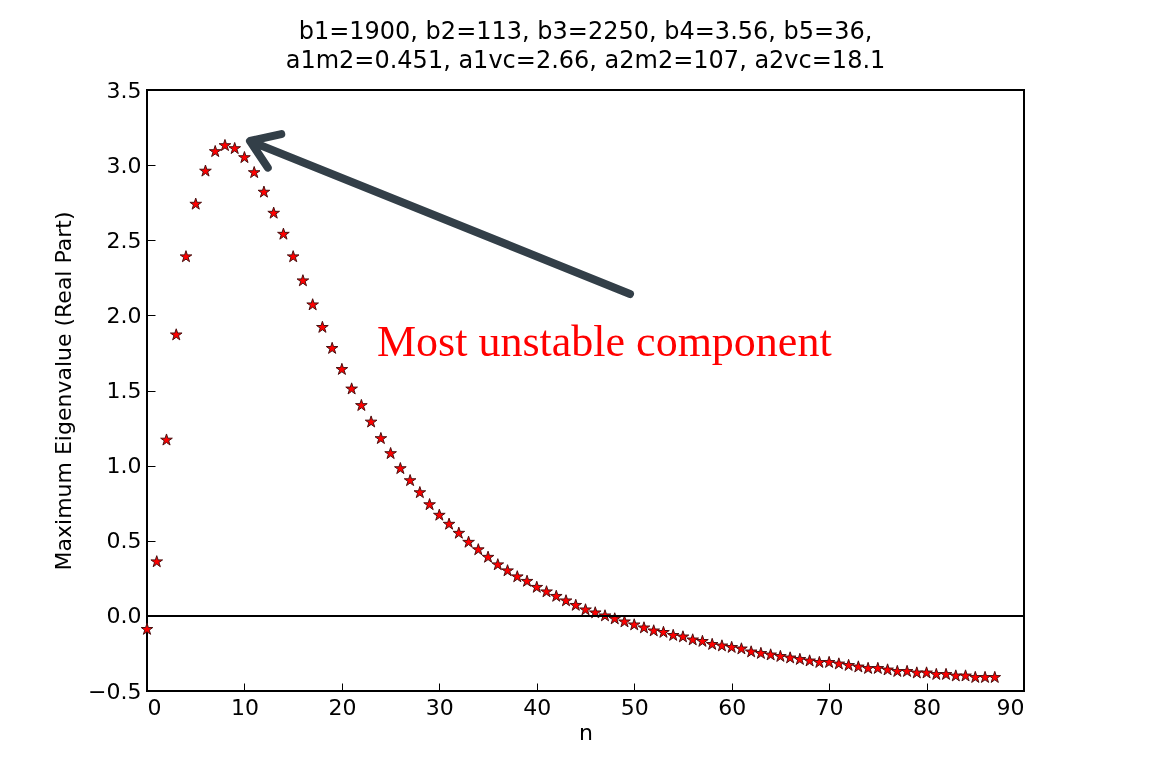  Describe the element at coordinates (244, 707) in the screenshot. I see `x-tick-label: 10` at that location.